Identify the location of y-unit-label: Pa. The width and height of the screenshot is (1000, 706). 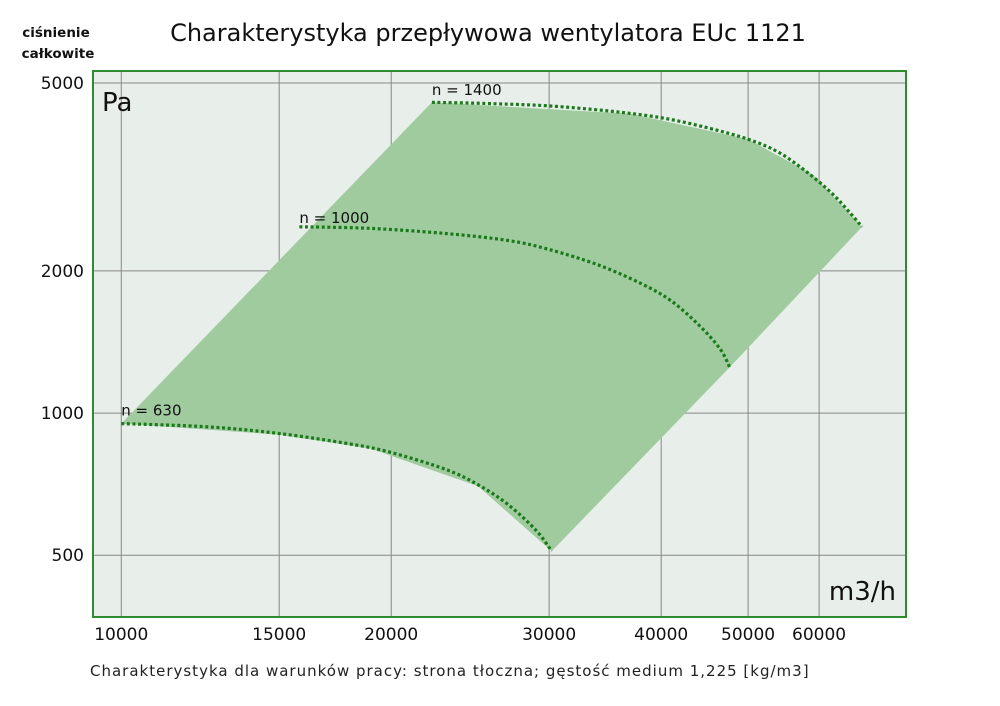
(117, 103).